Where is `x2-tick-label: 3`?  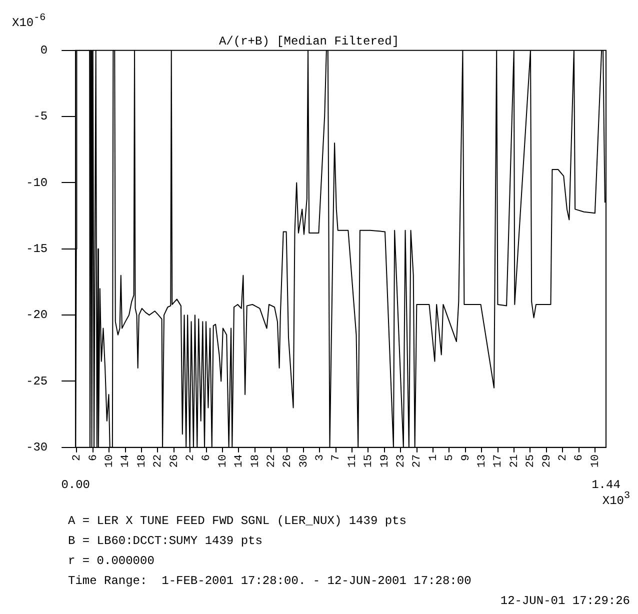 x2-tick-label: 3 is located at coordinates (320, 458).